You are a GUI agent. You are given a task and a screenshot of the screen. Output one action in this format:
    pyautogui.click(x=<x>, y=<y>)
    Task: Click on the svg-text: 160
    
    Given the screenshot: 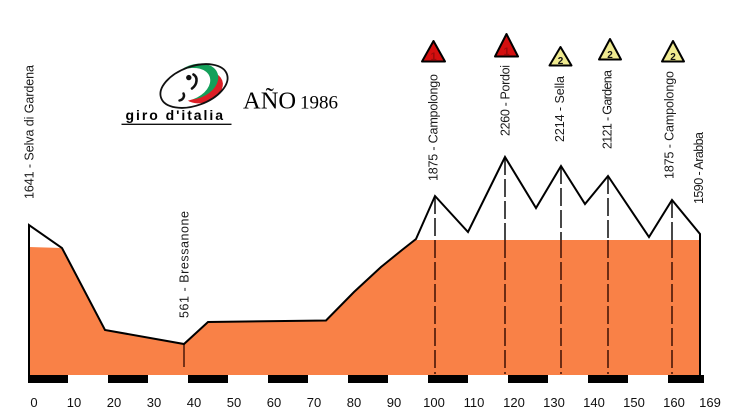 What is the action you would take?
    pyautogui.click(x=674, y=402)
    